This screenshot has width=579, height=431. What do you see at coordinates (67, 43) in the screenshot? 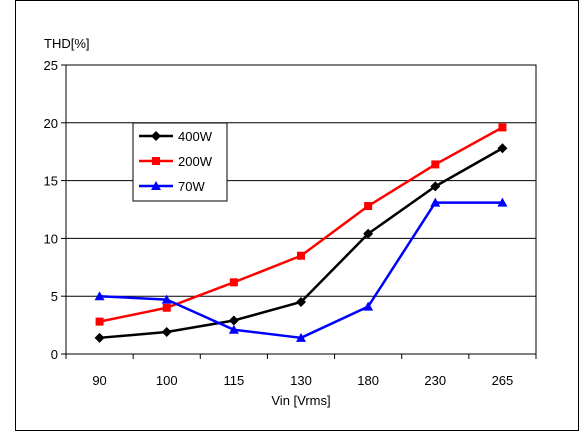
I see `y-axis-label: THD[%]` at bounding box center [67, 43].